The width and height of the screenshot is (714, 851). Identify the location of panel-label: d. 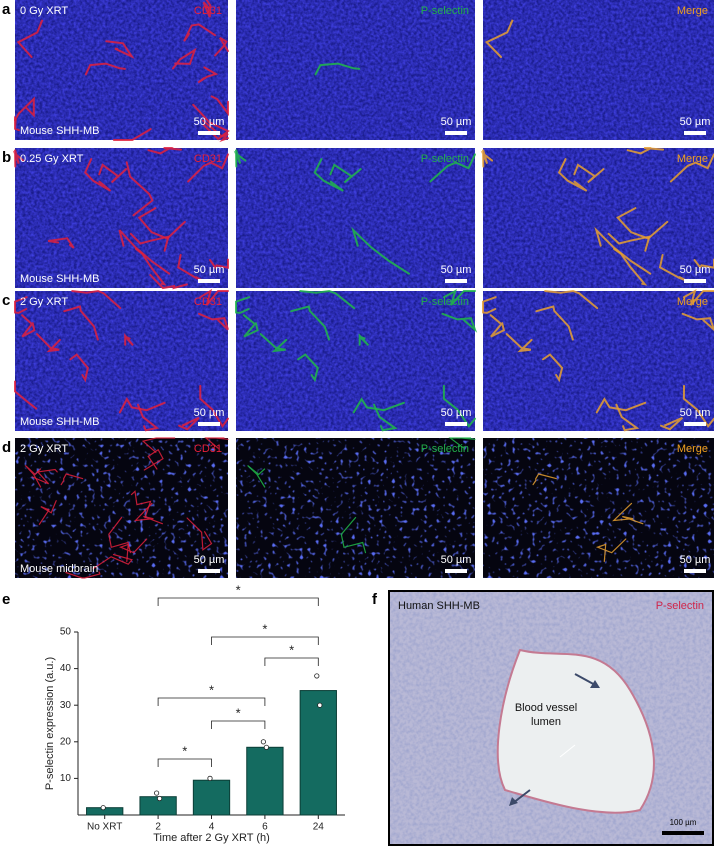
(6, 447).